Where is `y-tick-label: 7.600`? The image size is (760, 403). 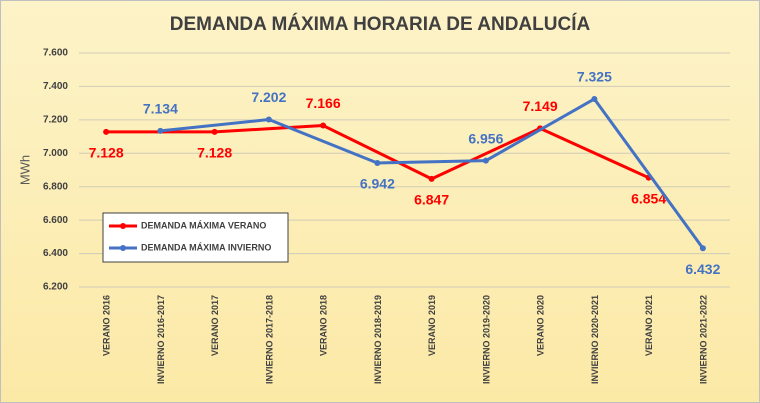
y-tick-label: 7.600 is located at coordinates (55, 53).